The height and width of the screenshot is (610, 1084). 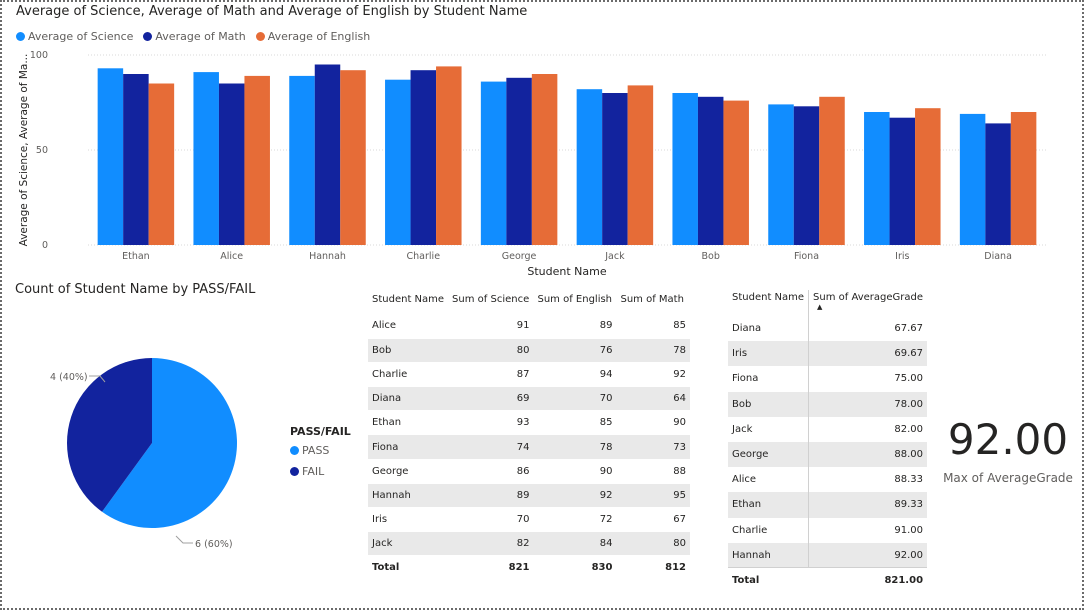 I want to click on bar-english-fiona, so click(x=832, y=170).